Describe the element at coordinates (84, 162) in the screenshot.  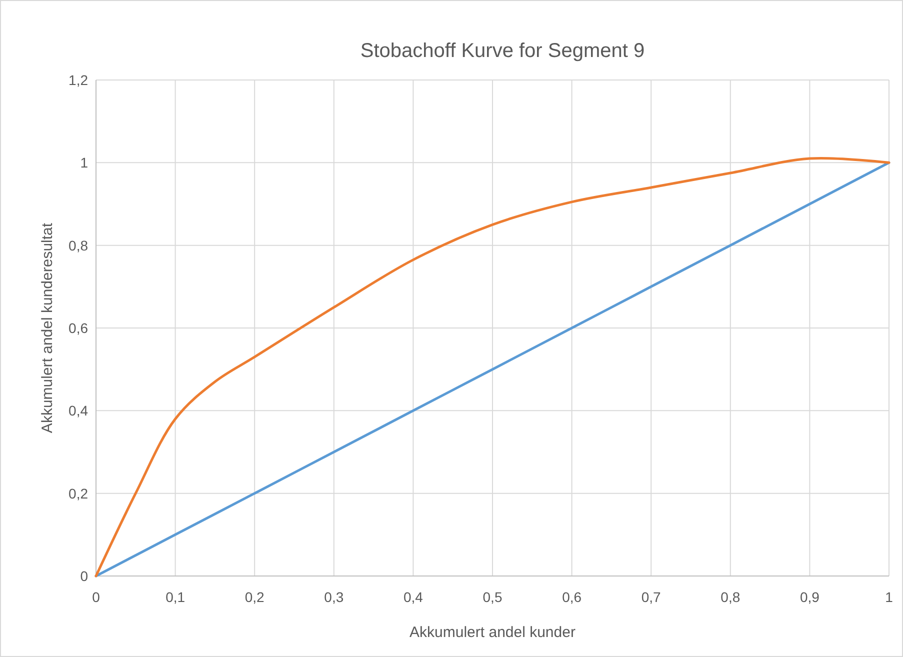
I see `y-tick-label: 1` at that location.